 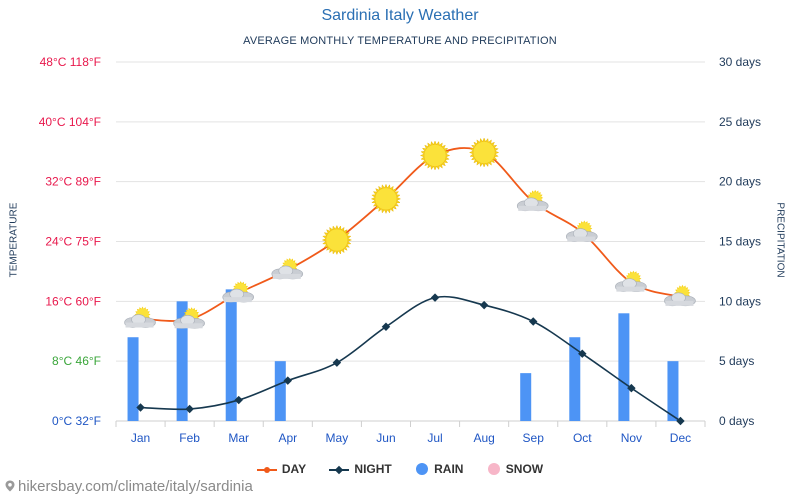 I want to click on x-tick-label: Oct, so click(x=582, y=438).